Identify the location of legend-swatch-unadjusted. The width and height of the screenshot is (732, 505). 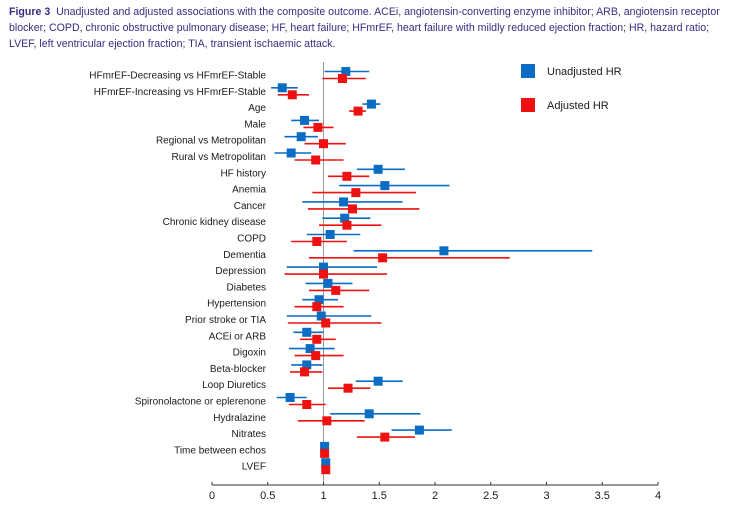
(528, 71).